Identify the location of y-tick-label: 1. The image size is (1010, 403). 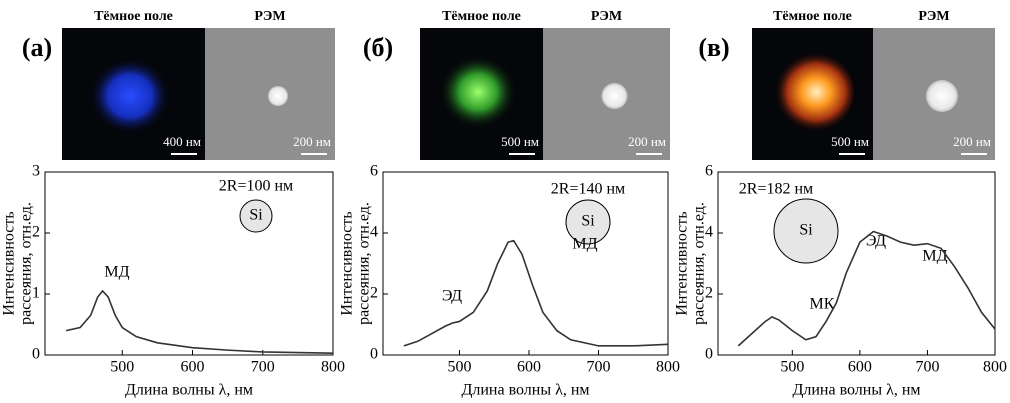
(36, 293).